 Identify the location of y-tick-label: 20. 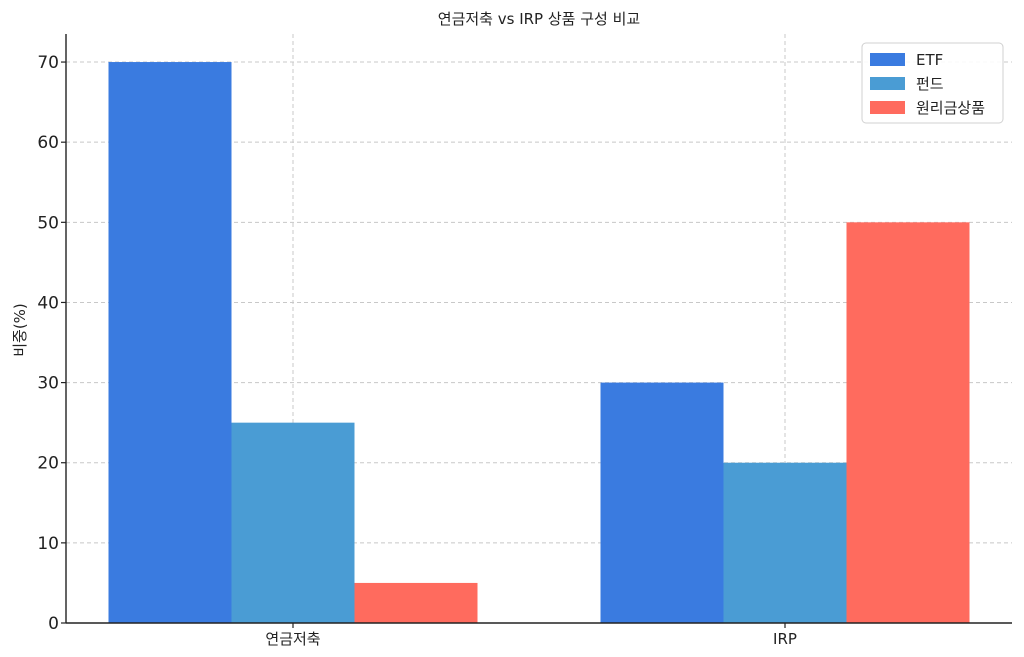
(48, 464).